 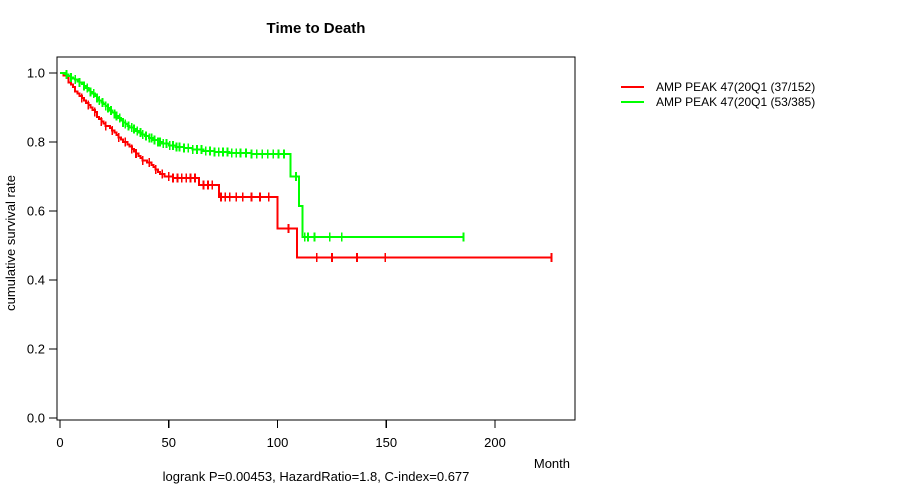 I want to click on y-tick-label: 0.6, so click(x=36, y=211).